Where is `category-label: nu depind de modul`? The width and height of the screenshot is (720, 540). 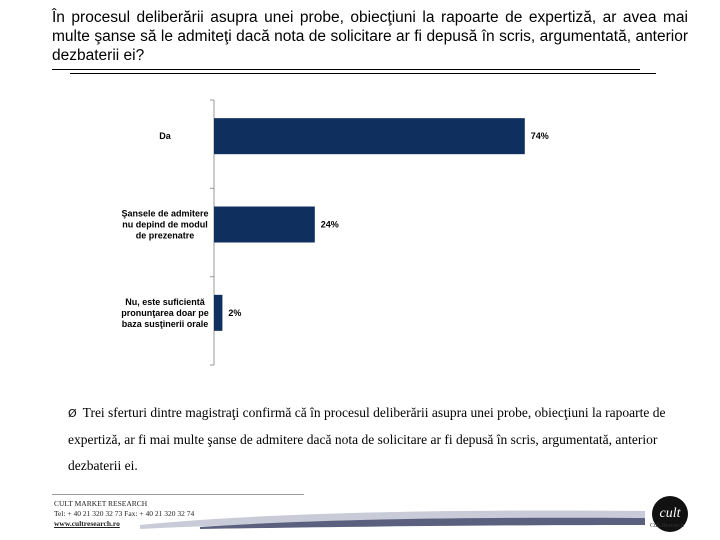
category-label: nu depind de modul is located at coordinates (165, 225).